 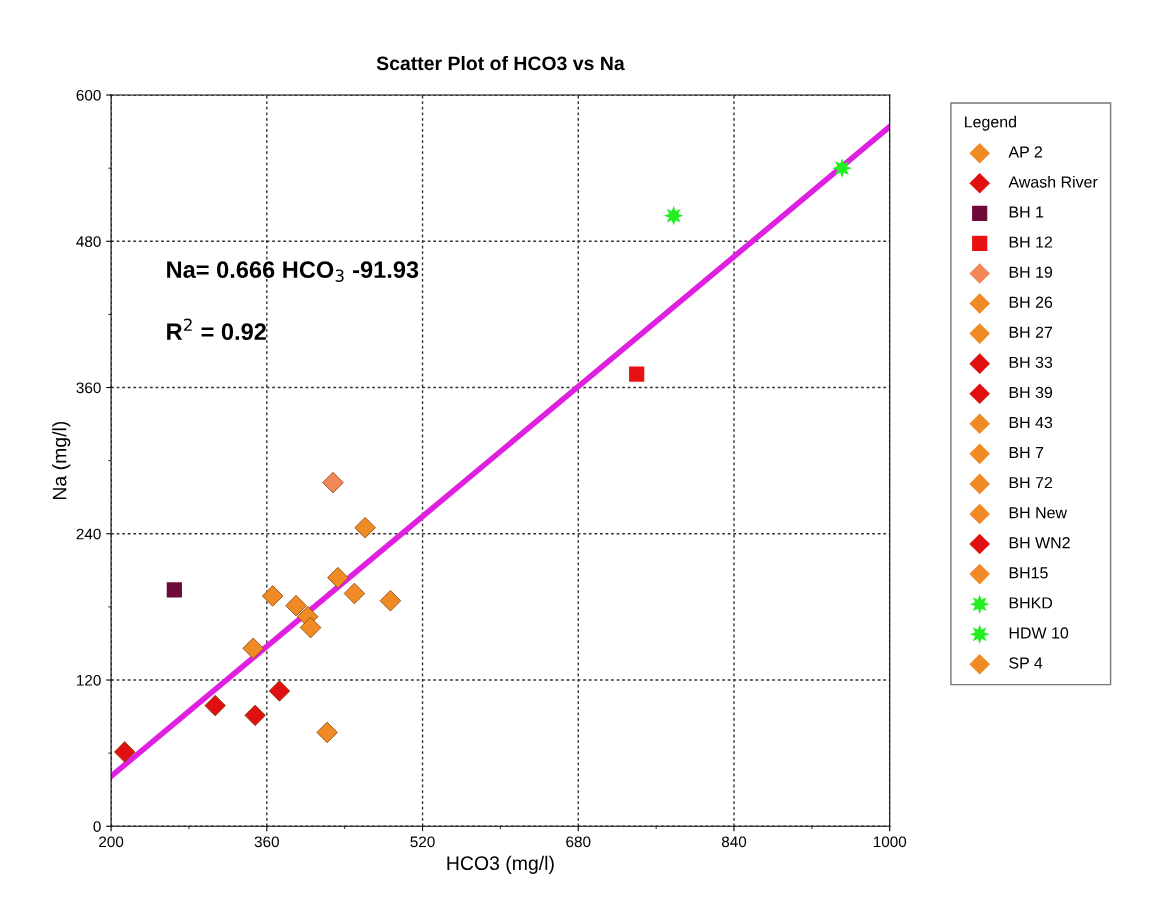 What do you see at coordinates (578, 842) in the screenshot?
I see `x-tick-label: 680` at bounding box center [578, 842].